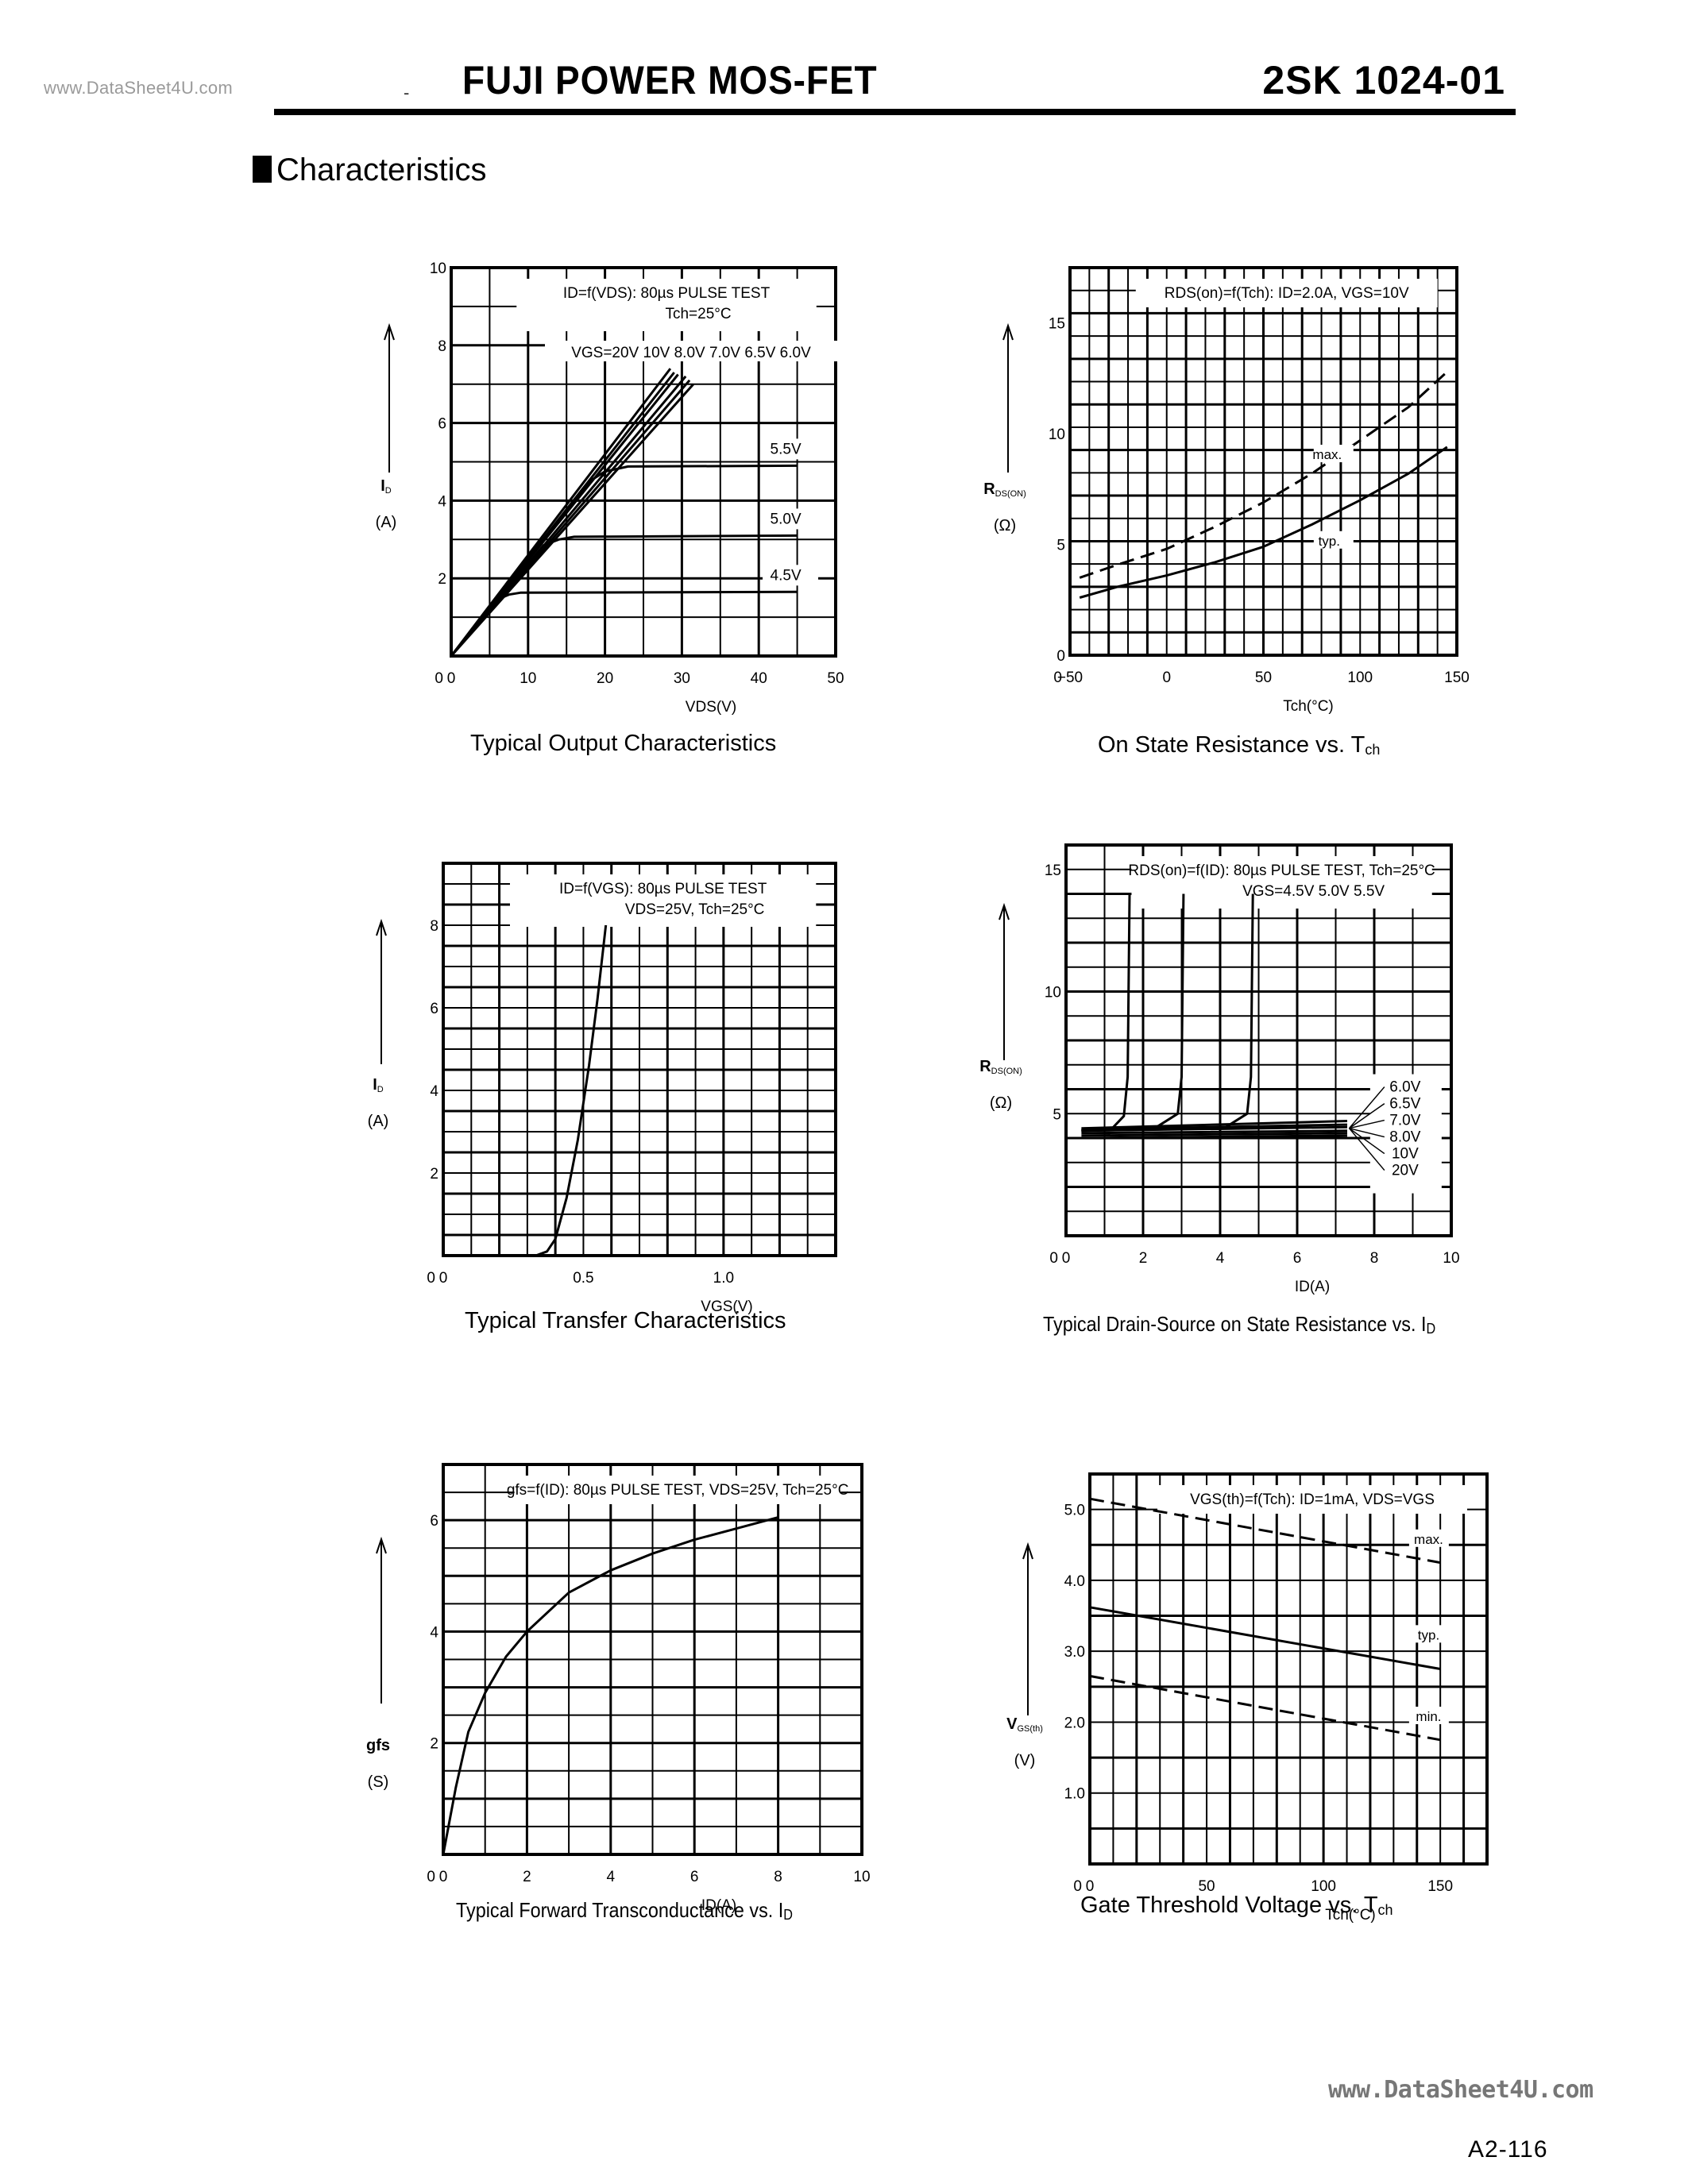 The image size is (1688, 2184). Describe the element at coordinates (1404, 1087) in the screenshot. I see `svg-text: 6.0V` at that location.